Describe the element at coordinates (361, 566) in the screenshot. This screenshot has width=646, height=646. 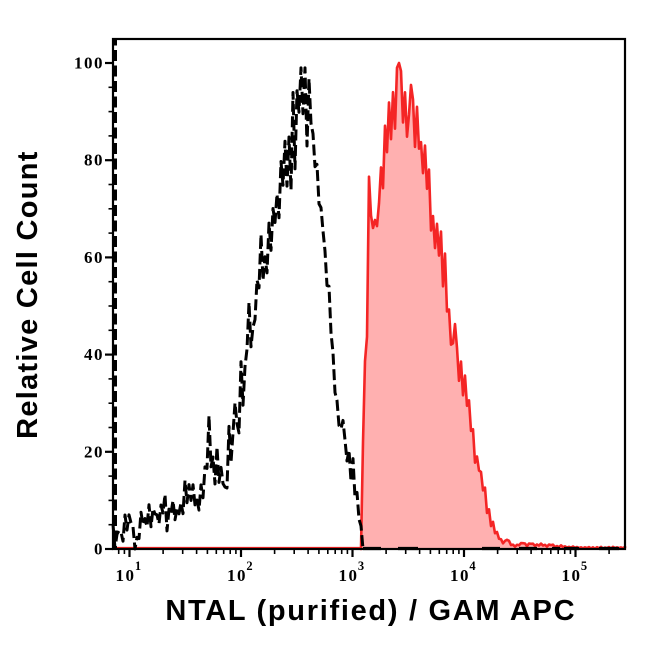
I see `svg-text: 3` at that location.